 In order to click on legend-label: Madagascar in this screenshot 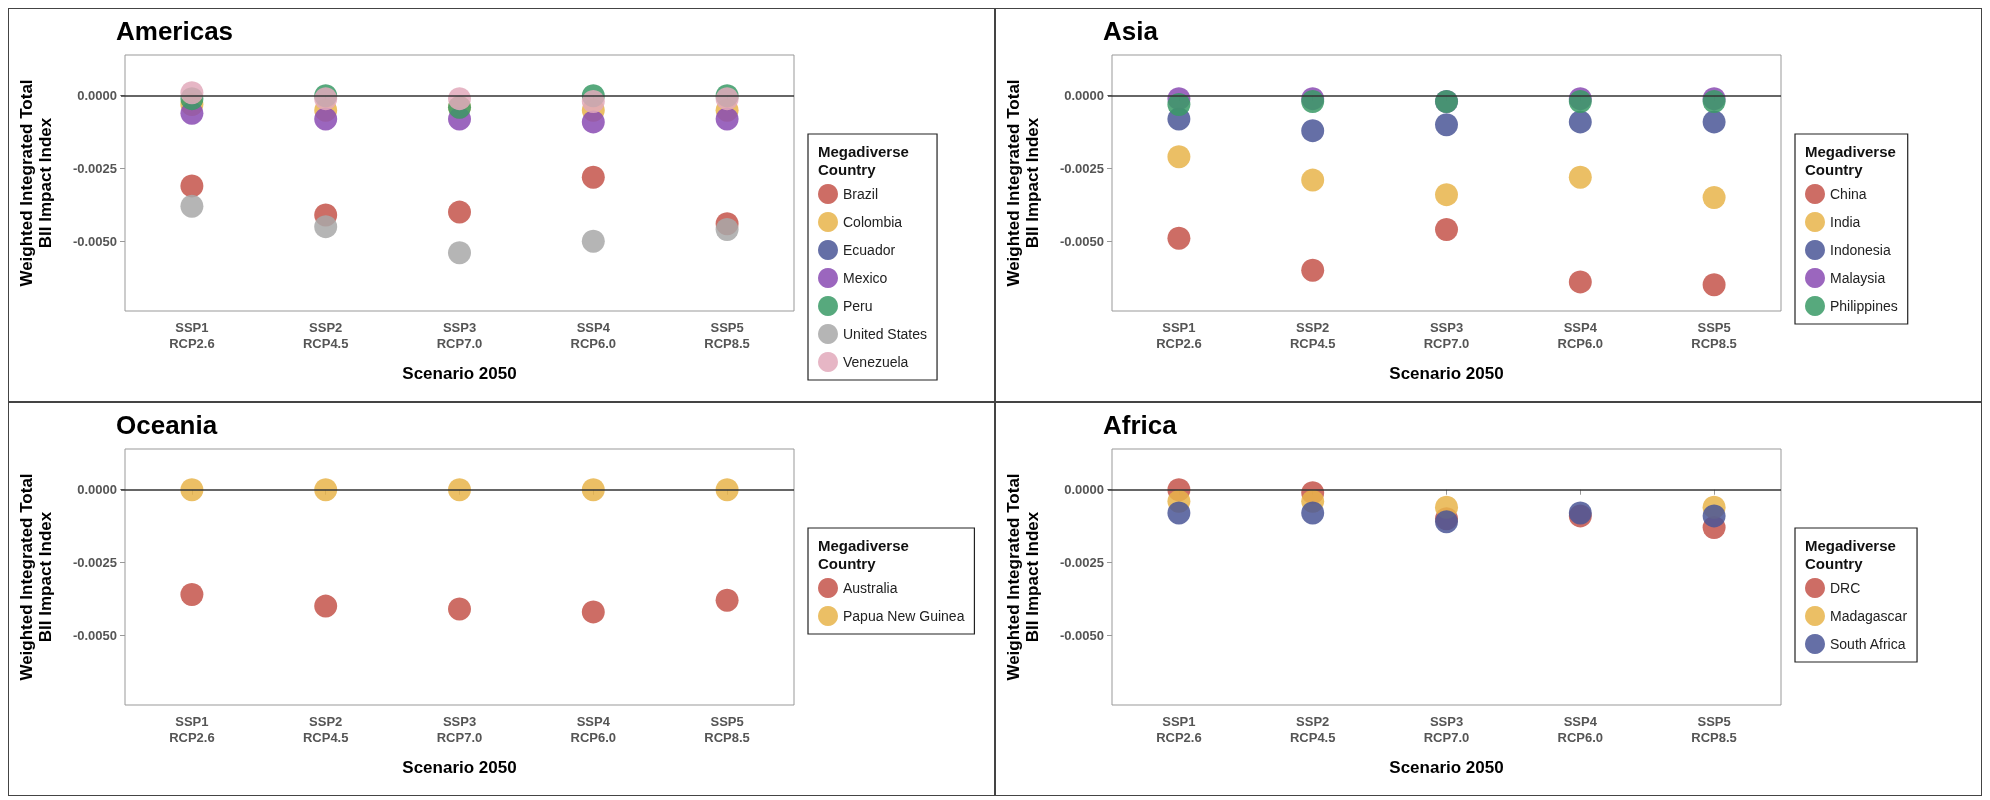, I will do `click(1869, 616)`.